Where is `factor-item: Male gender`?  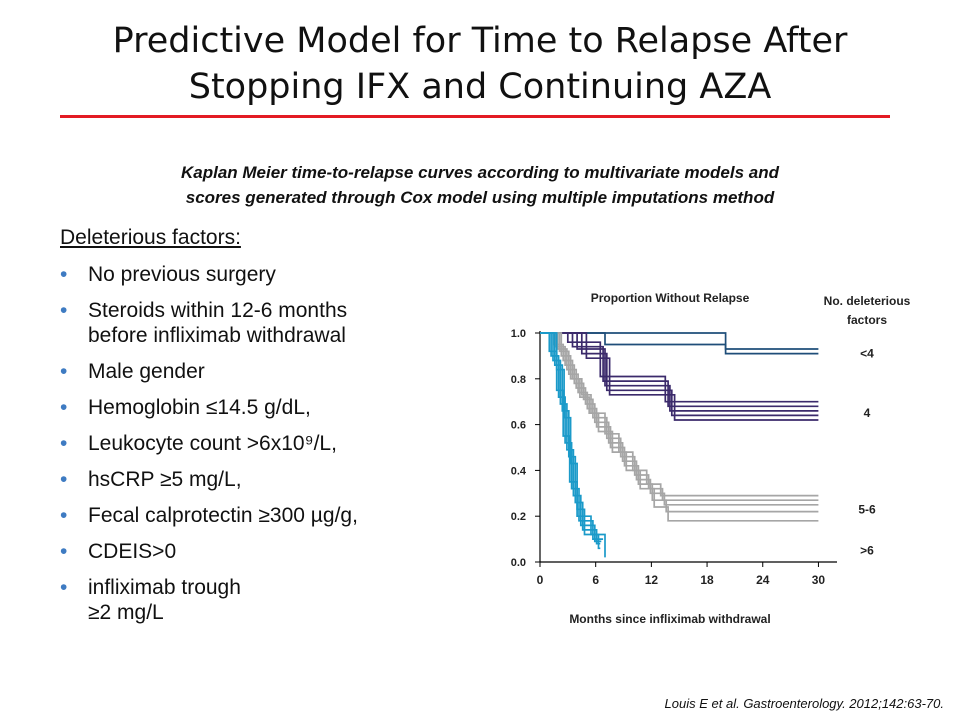
factor-item: Male gender is located at coordinates (260, 371).